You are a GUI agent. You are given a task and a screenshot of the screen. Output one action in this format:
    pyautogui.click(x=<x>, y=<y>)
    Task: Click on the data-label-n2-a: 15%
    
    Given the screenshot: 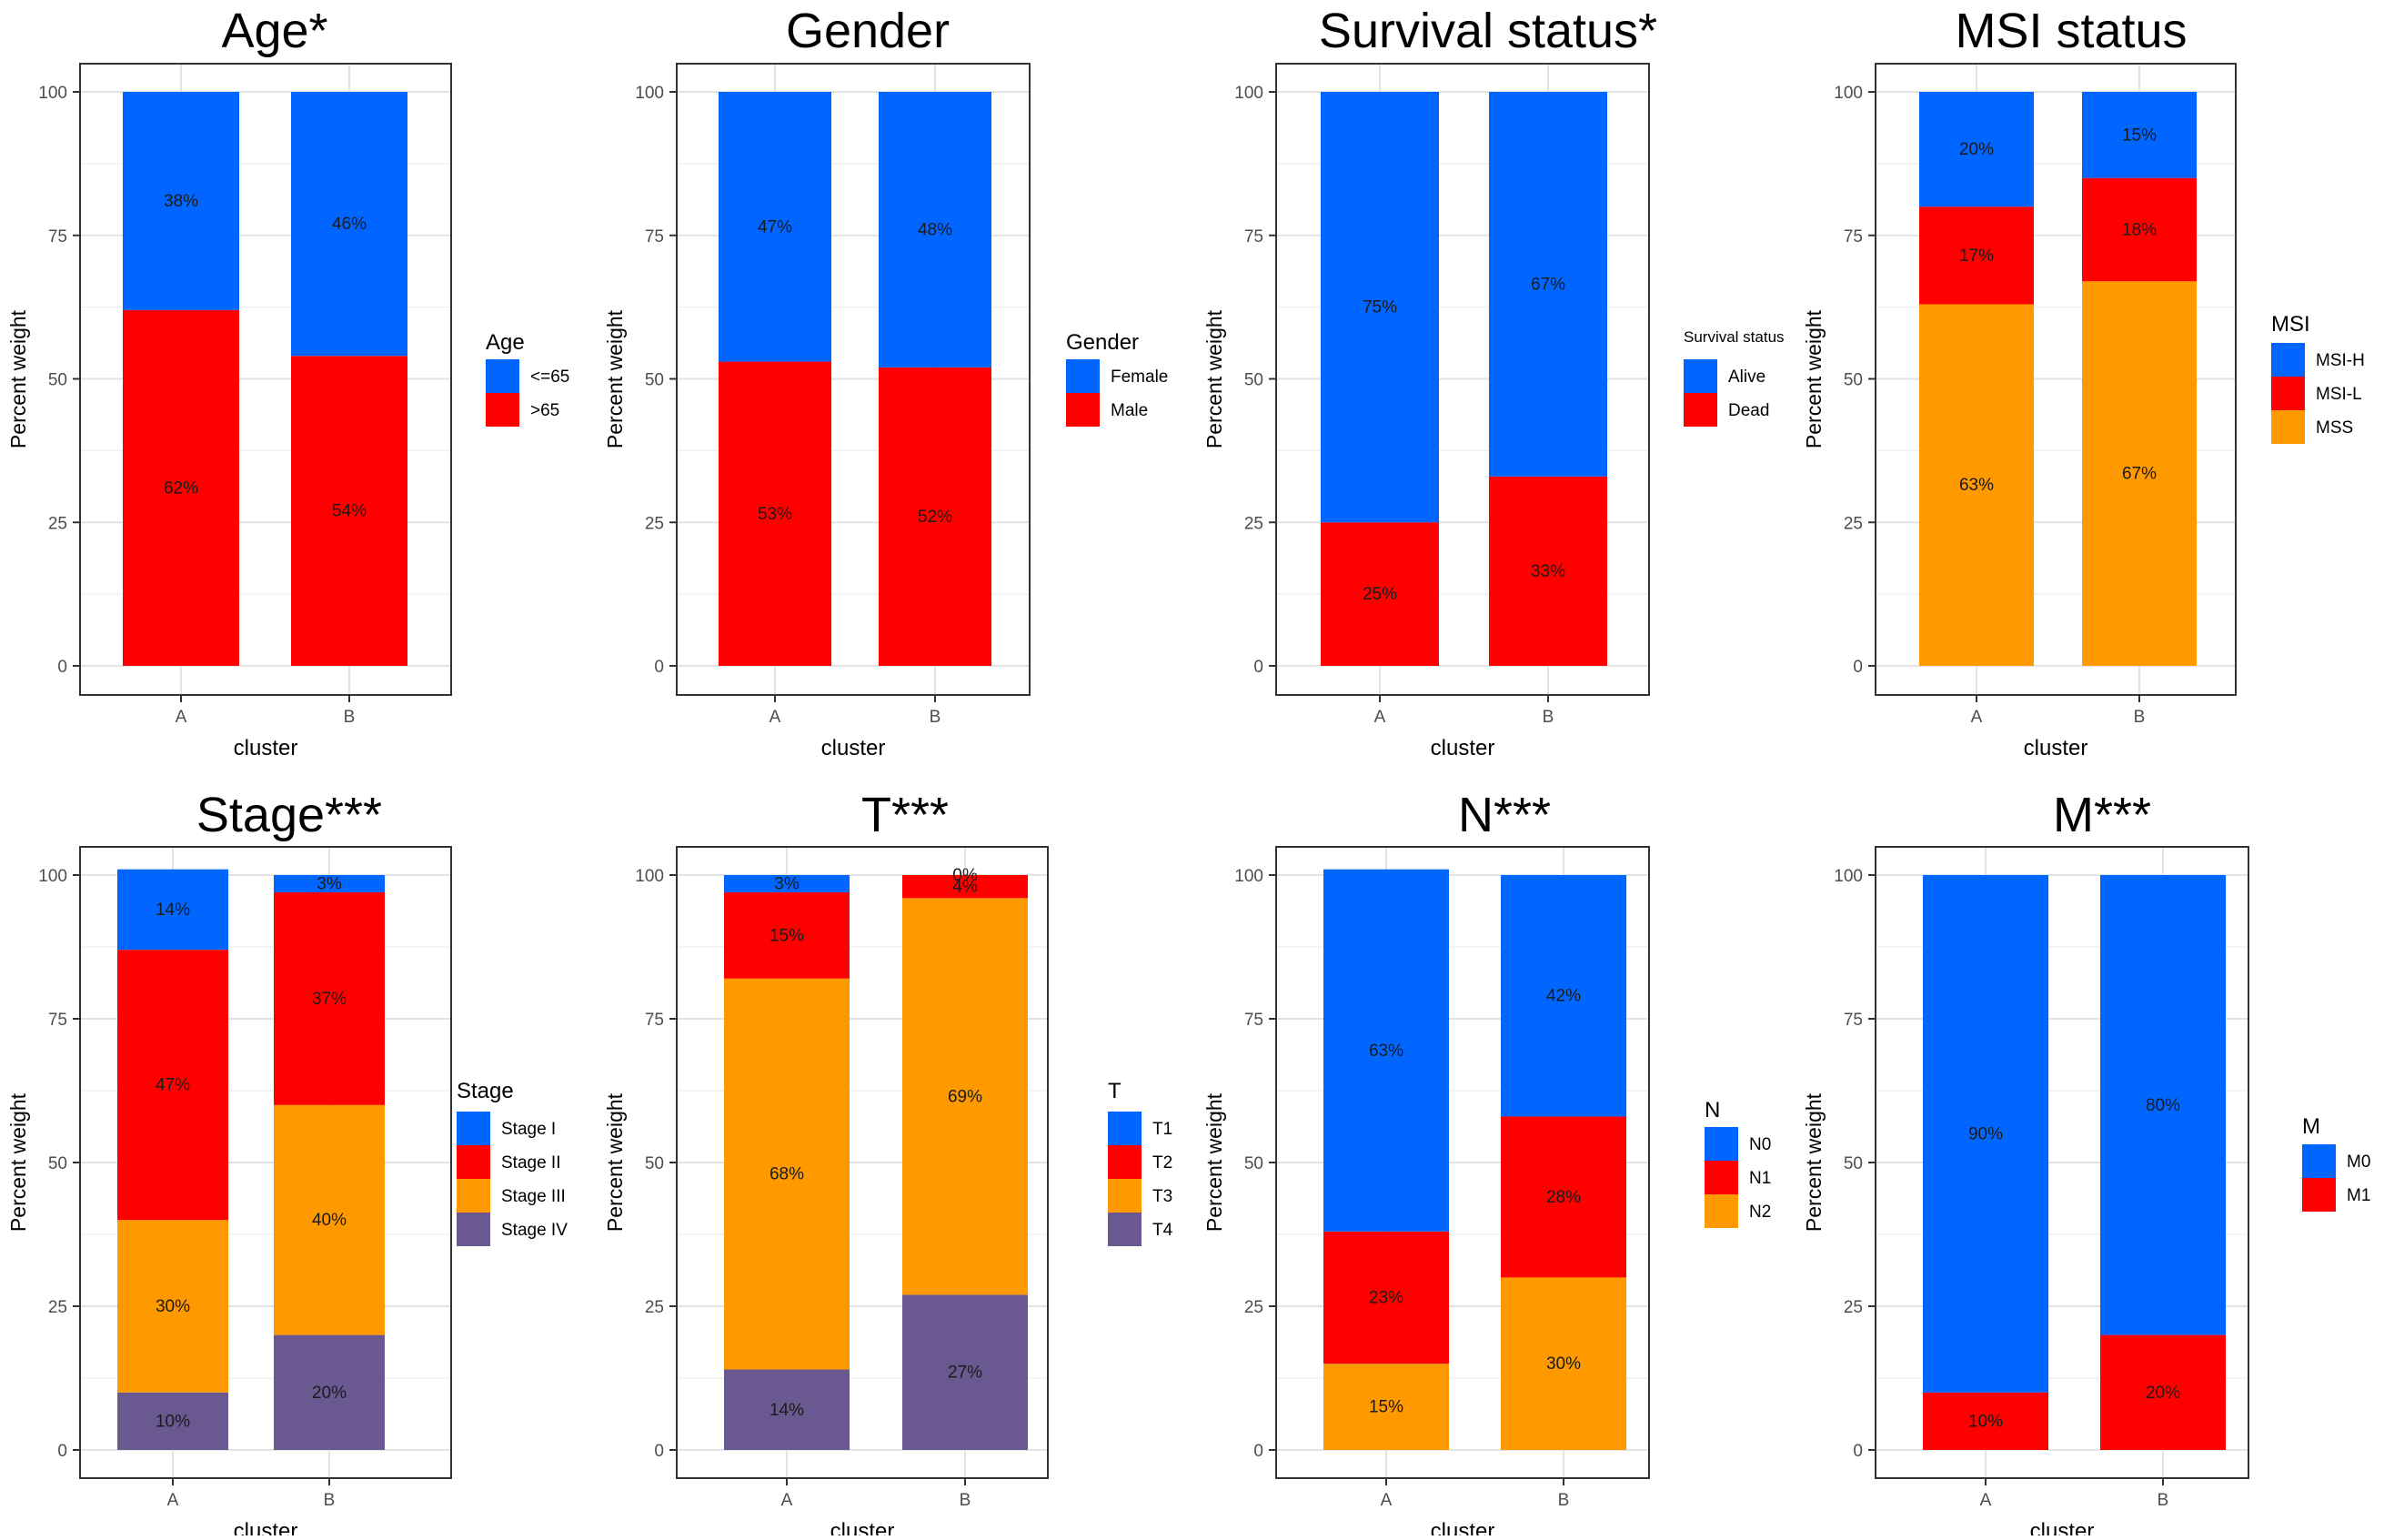 What is the action you would take?
    pyautogui.click(x=1386, y=1407)
    